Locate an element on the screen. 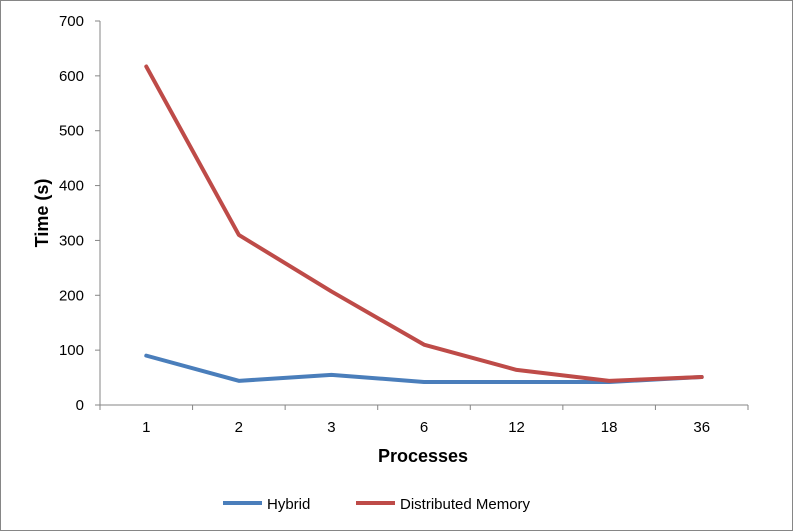  y-axis-ticks: 0 100 200 300 400 500 600 700 is located at coordinates (79, 213).